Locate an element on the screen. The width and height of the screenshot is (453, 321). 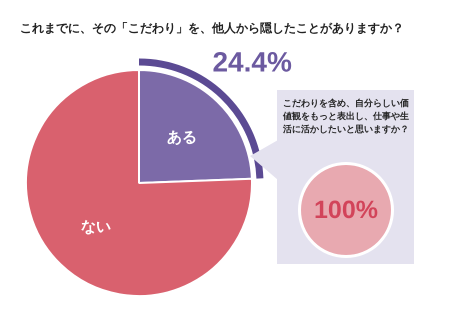
text: こだわりを含め、自分らしい価値観をもっと表出し、仕事や生活に活かしたいと思いますか？ is located at coordinates (346, 117).